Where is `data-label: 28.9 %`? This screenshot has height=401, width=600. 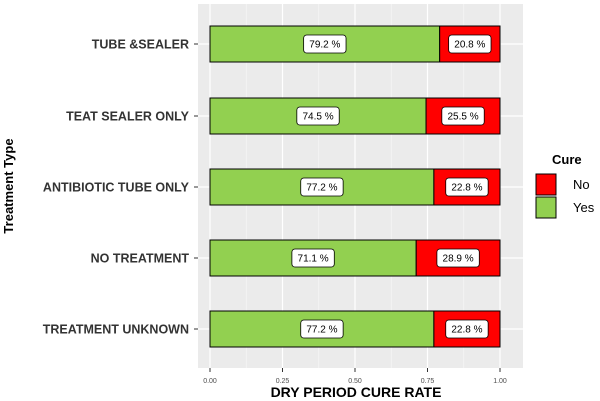
data-label: 28.9 % is located at coordinates (458, 259).